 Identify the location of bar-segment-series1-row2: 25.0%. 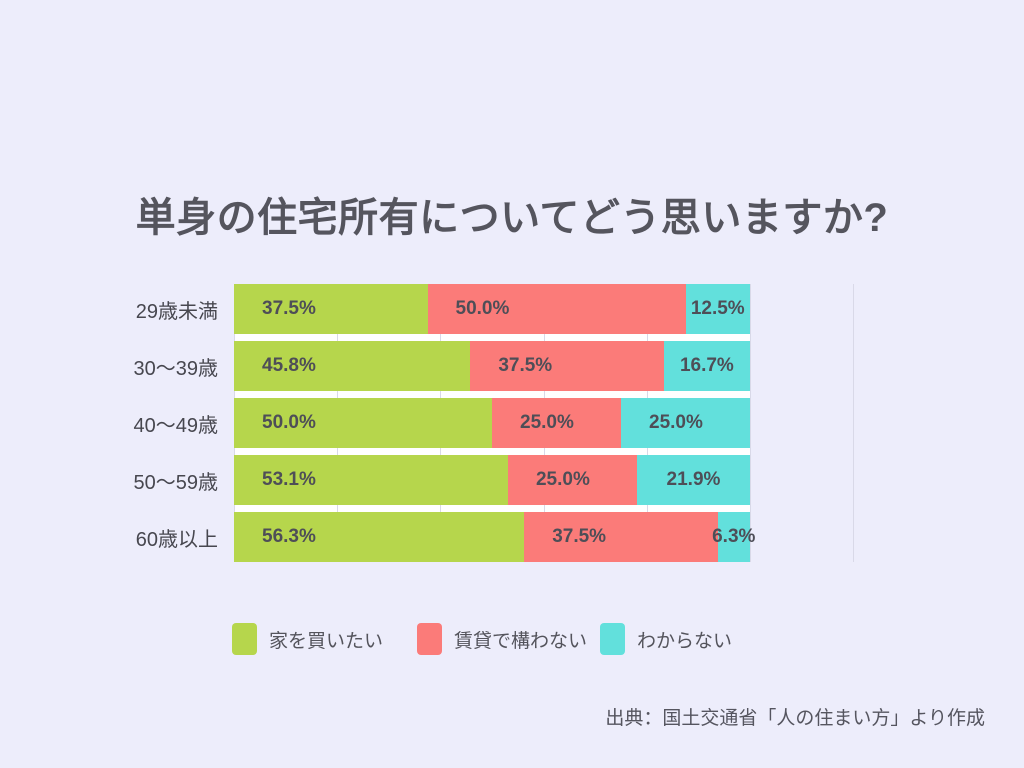
(556, 423).